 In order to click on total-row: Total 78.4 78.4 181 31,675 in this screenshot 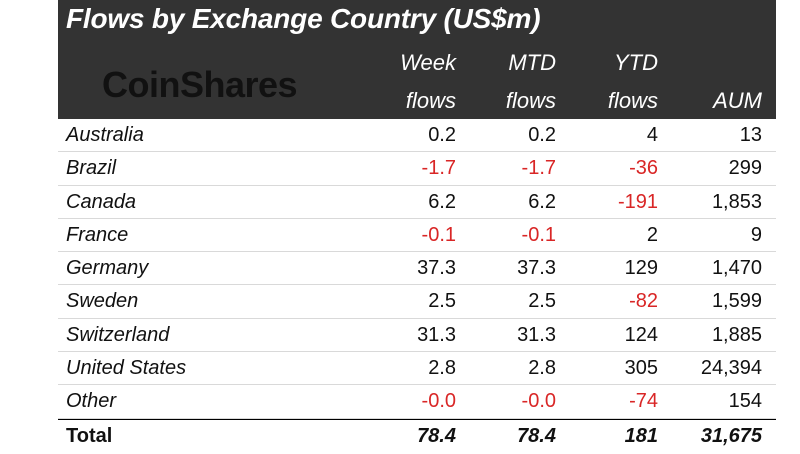, I will do `click(417, 436)`.